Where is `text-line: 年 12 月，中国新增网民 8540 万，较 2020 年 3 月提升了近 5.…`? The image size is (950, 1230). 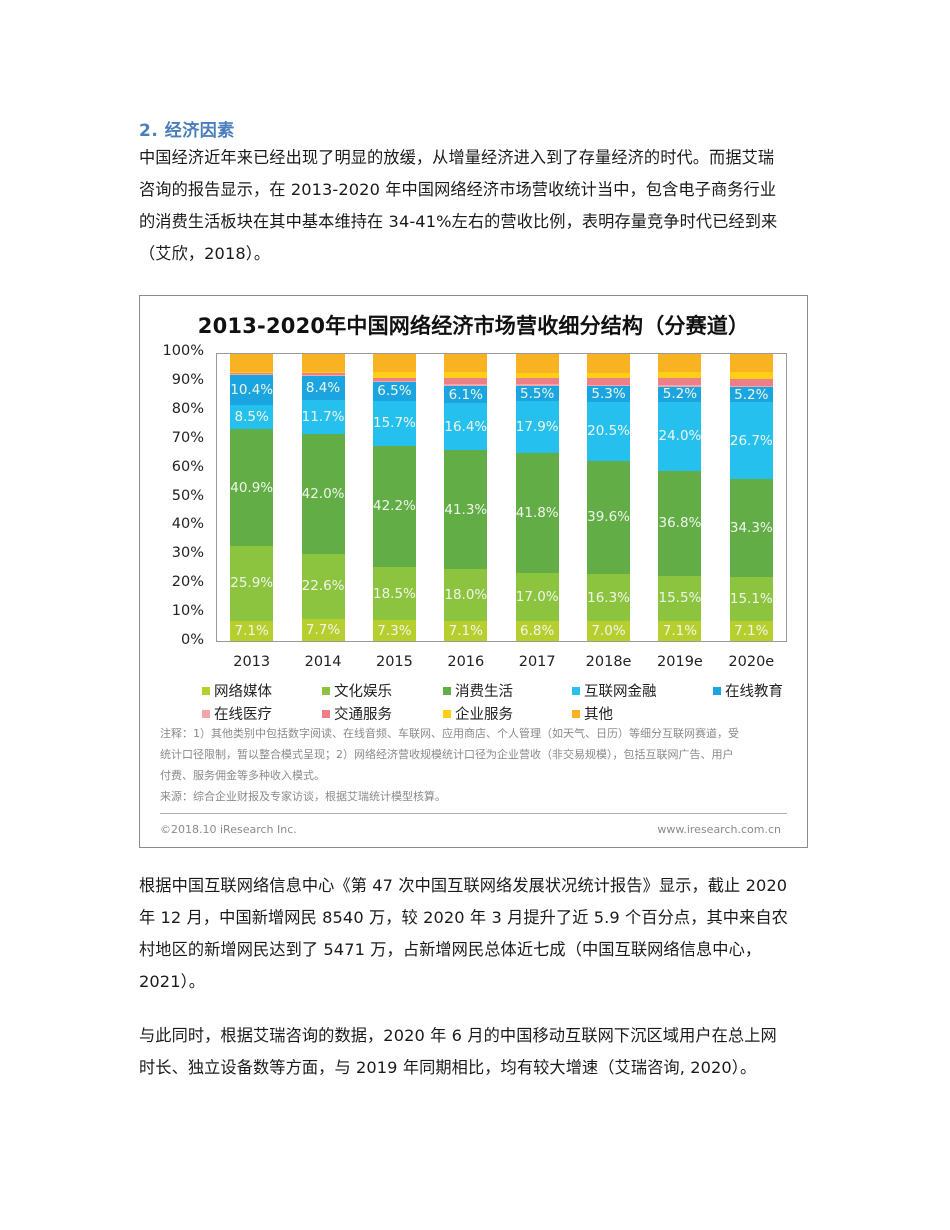
text-line: 年 12 月，中国新增网民 8540 万，较 2020 年 3 月提升了近 5.… is located at coordinates (463, 917).